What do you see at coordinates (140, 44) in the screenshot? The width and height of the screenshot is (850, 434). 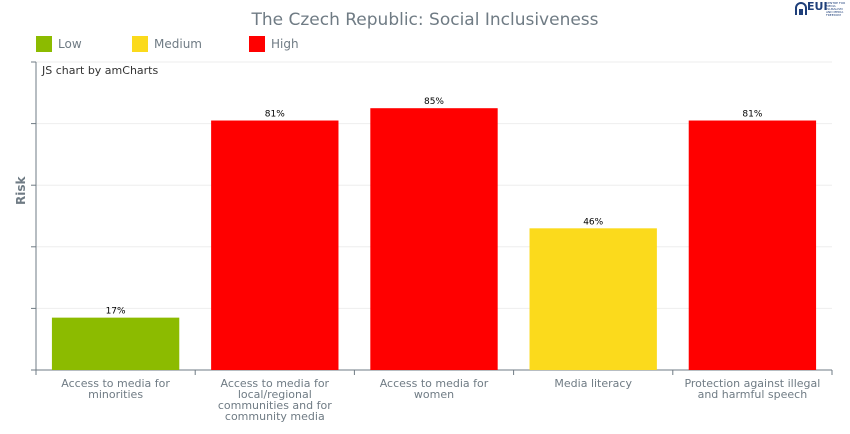 I see `legend-swatch-medium` at bounding box center [140, 44].